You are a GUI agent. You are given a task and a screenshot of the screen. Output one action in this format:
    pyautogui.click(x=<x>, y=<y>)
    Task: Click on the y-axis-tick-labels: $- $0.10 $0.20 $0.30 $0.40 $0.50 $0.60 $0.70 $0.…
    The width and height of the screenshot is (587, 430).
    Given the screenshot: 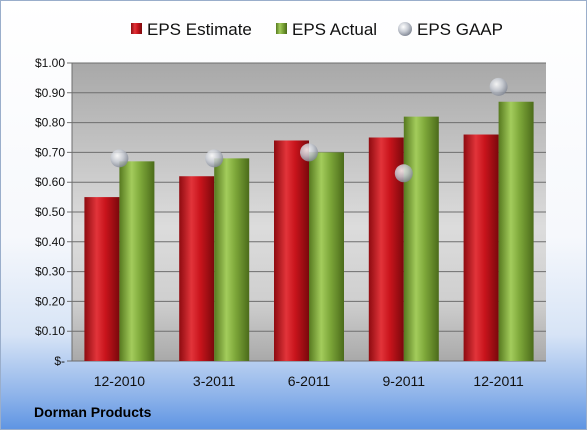 What is the action you would take?
    pyautogui.click(x=50, y=212)
    